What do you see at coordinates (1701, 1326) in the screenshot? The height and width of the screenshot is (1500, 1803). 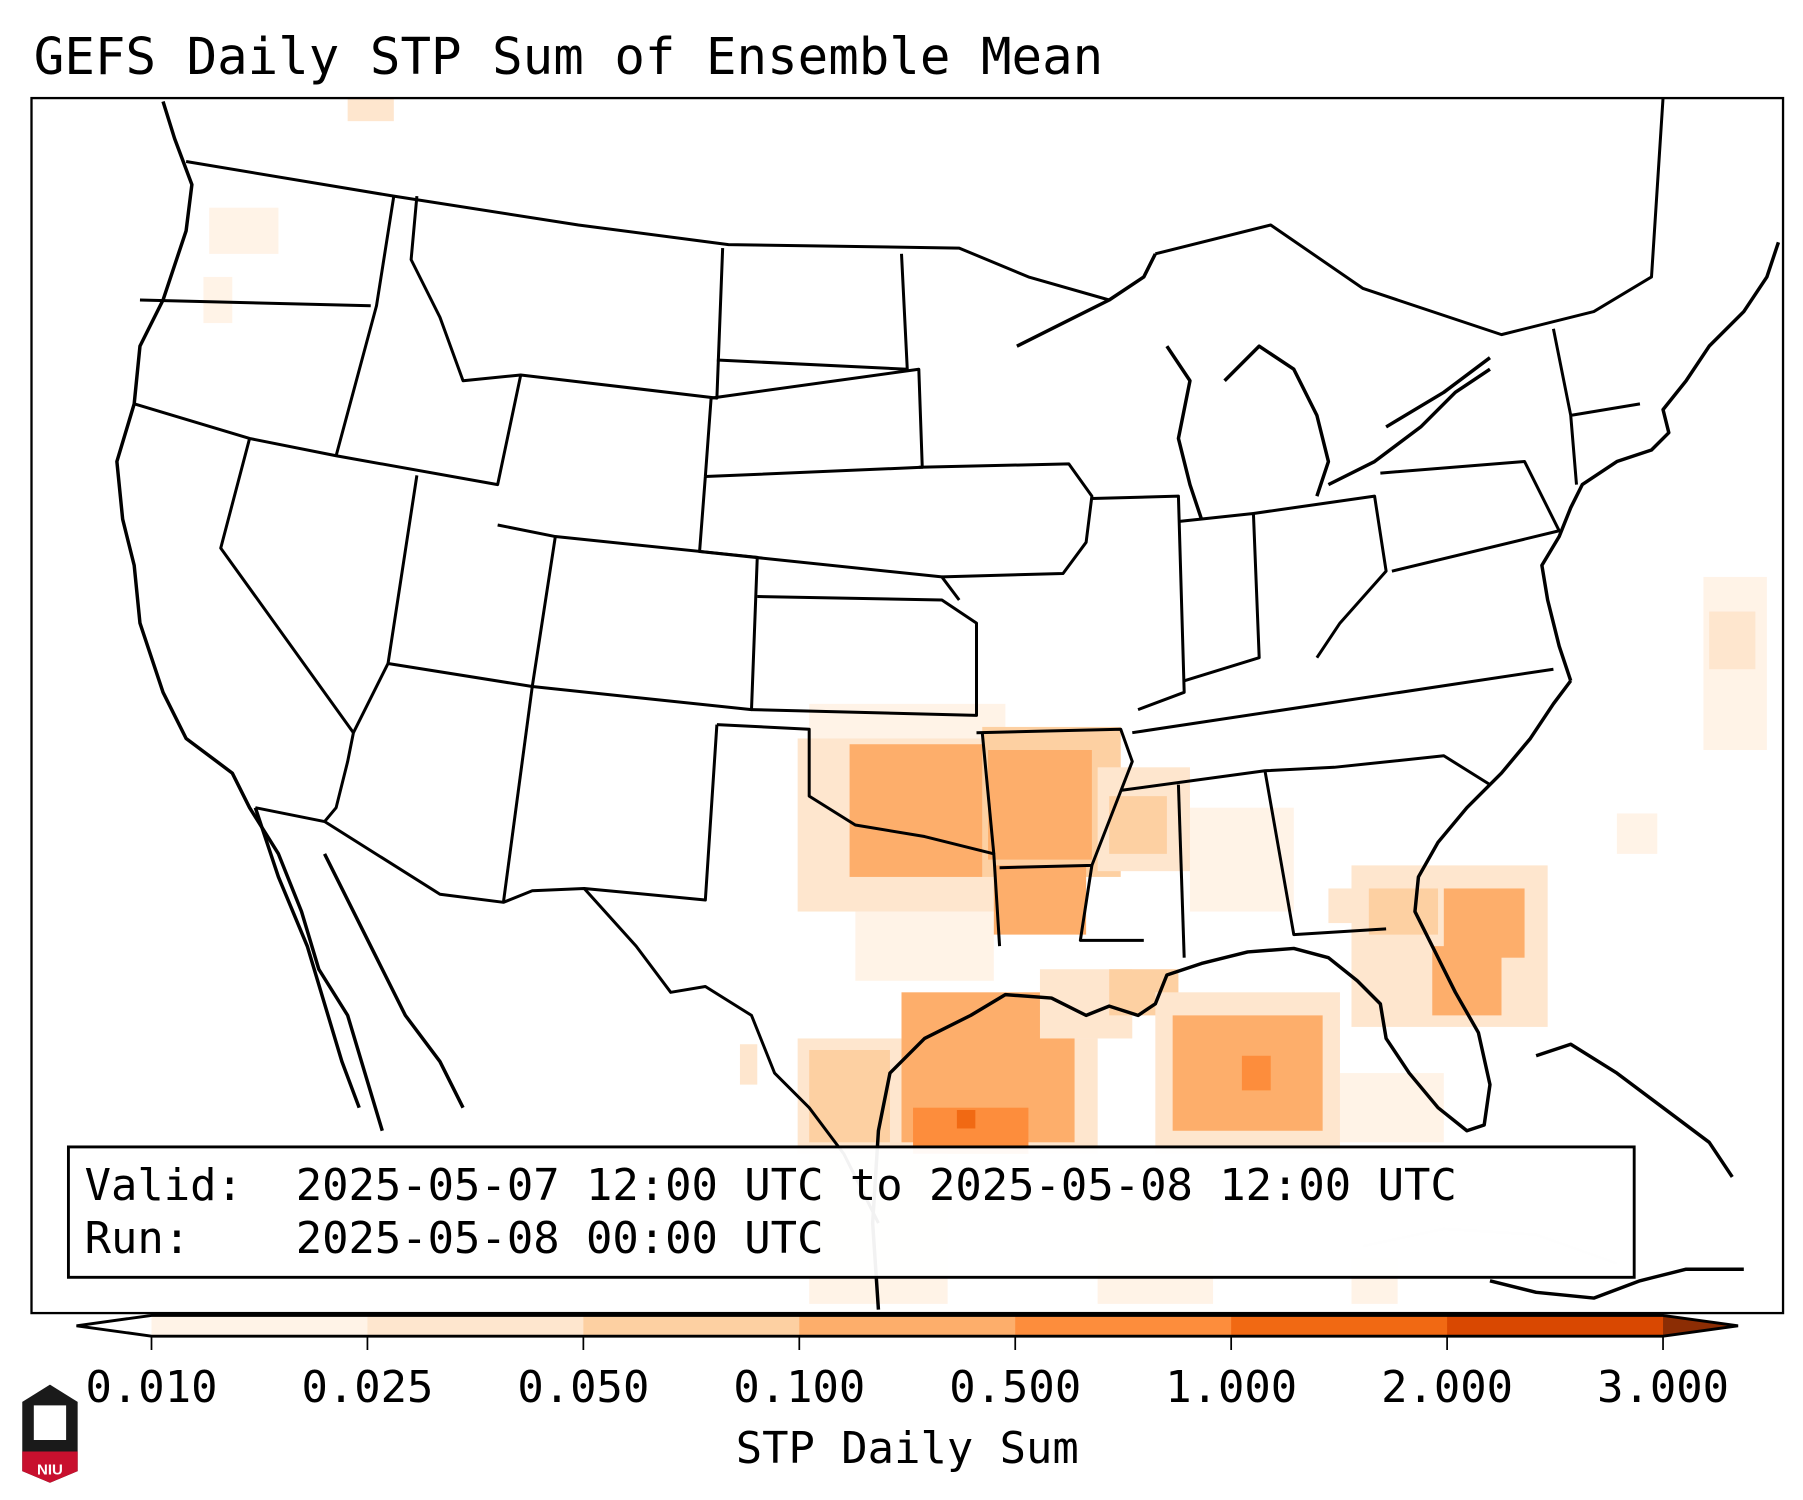 I see `colorbar-over-arrow` at bounding box center [1701, 1326].